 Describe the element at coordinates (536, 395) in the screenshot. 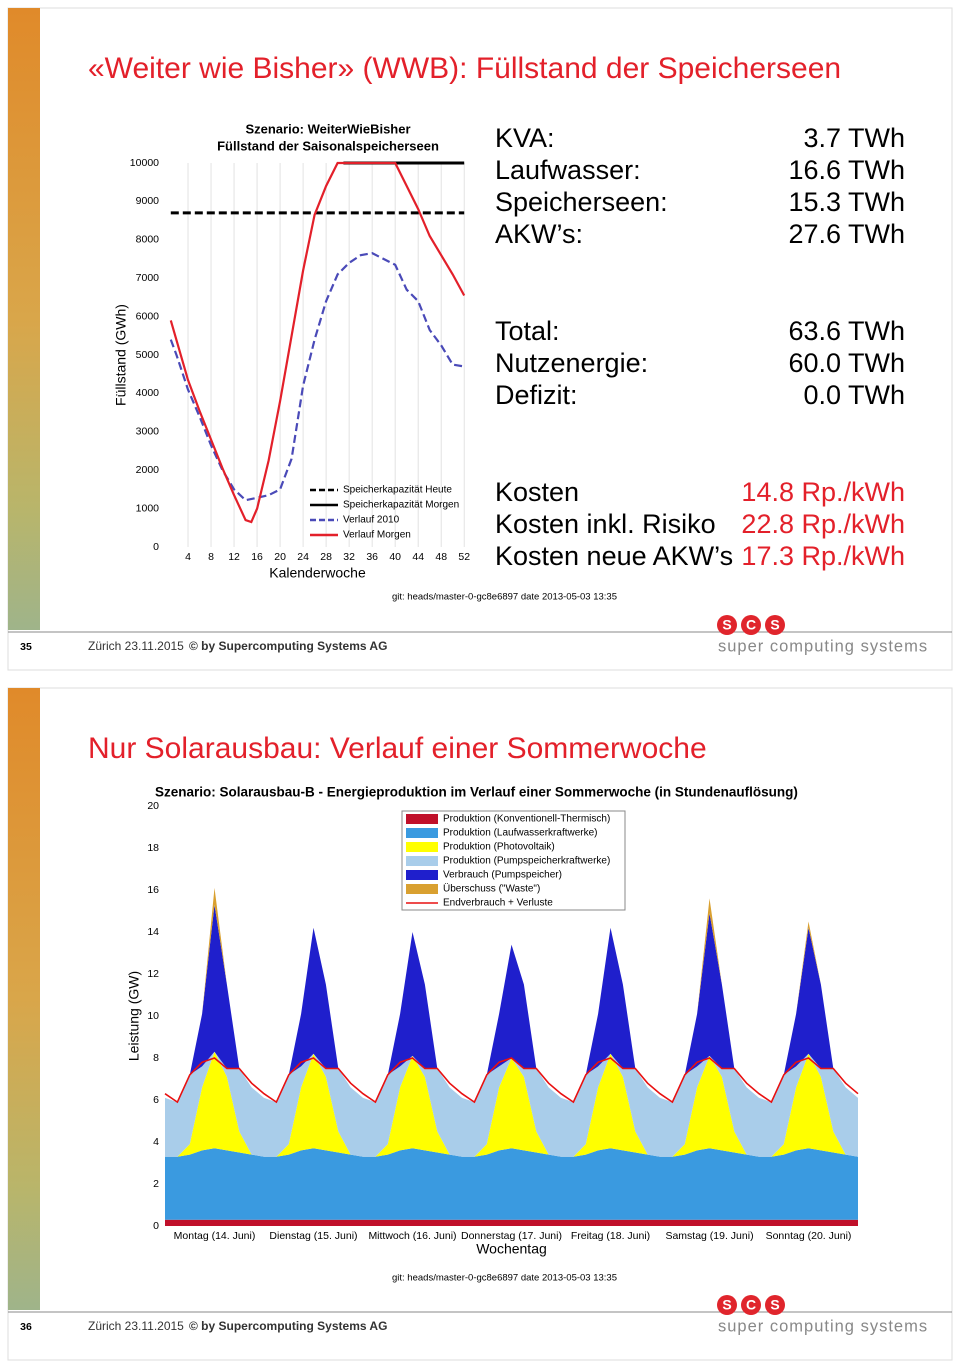

I see `stat-label: Defizit:` at that location.